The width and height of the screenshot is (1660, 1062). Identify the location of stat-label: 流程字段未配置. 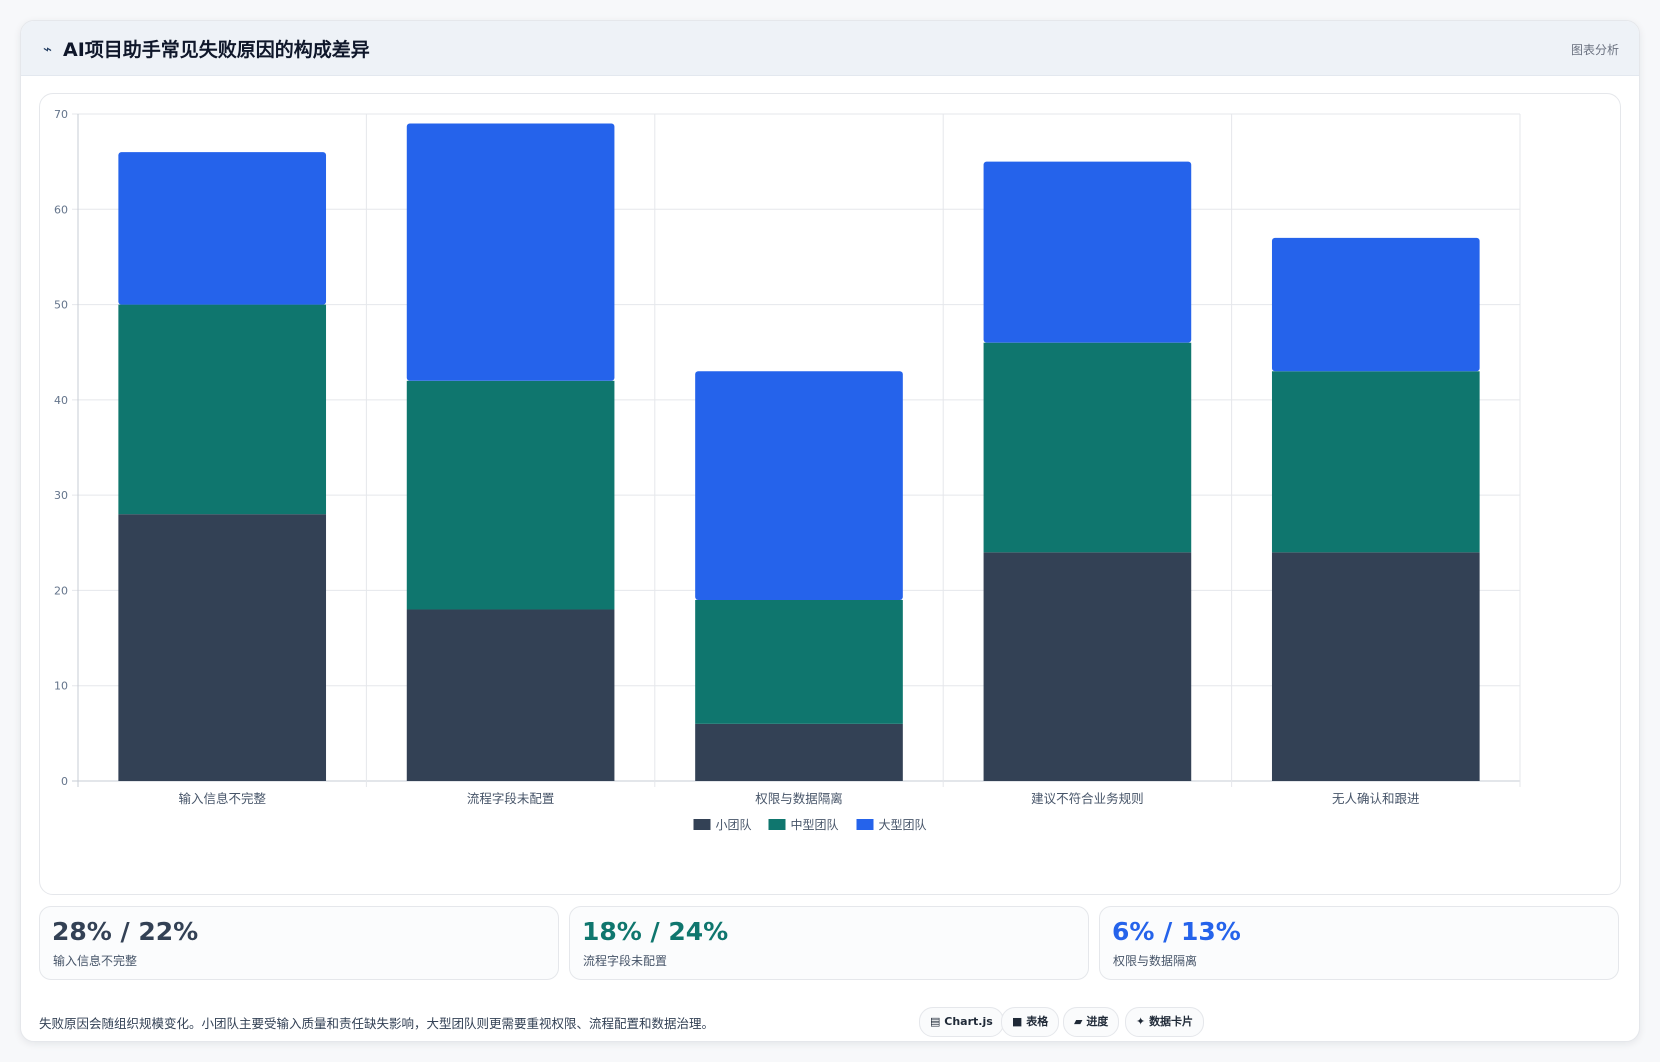
(625, 961).